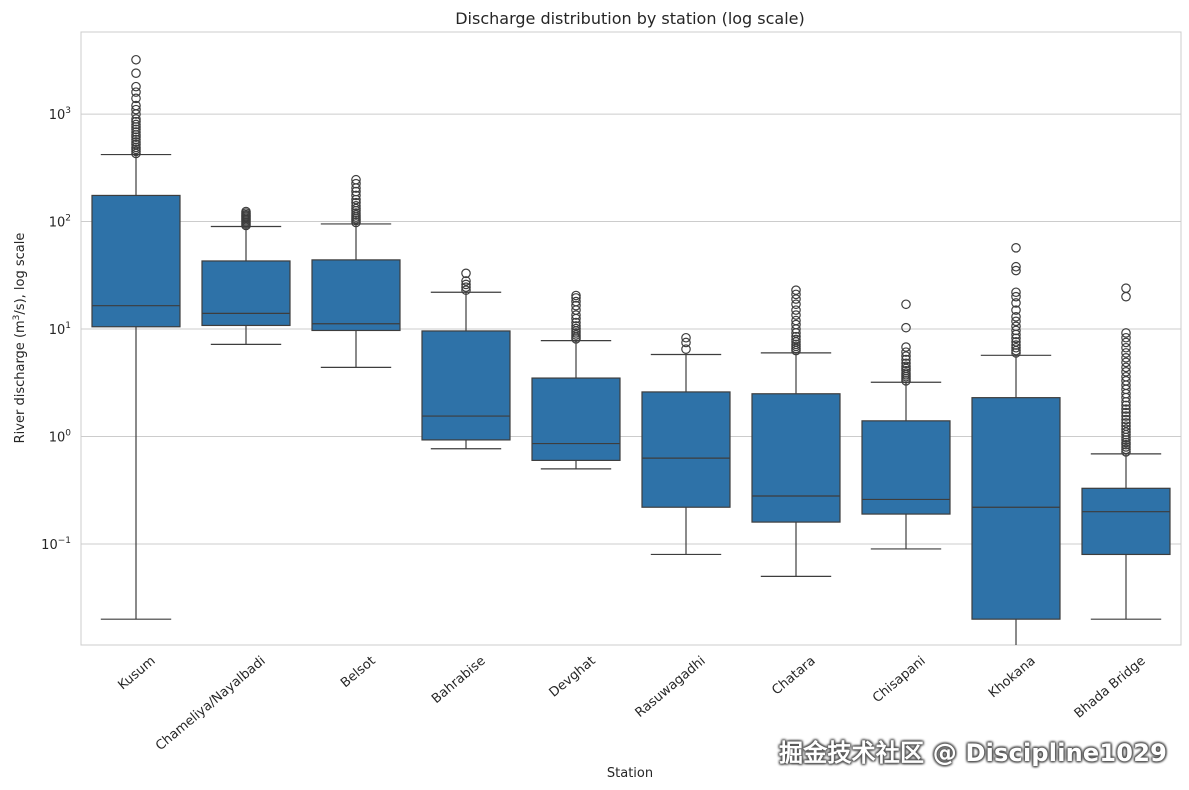 Image resolution: width=1189 pixels, height=790 pixels. What do you see at coordinates (136, 337) in the screenshot?
I see `box-kusum` at bounding box center [136, 337].